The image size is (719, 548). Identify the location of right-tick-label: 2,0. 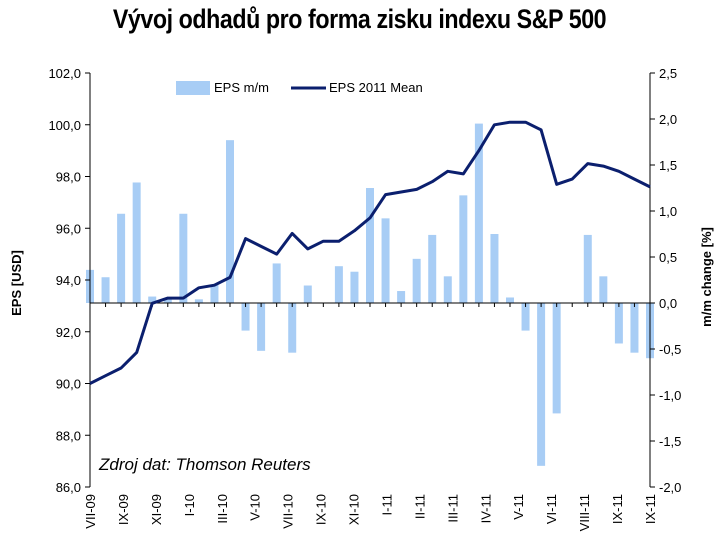
(668, 119).